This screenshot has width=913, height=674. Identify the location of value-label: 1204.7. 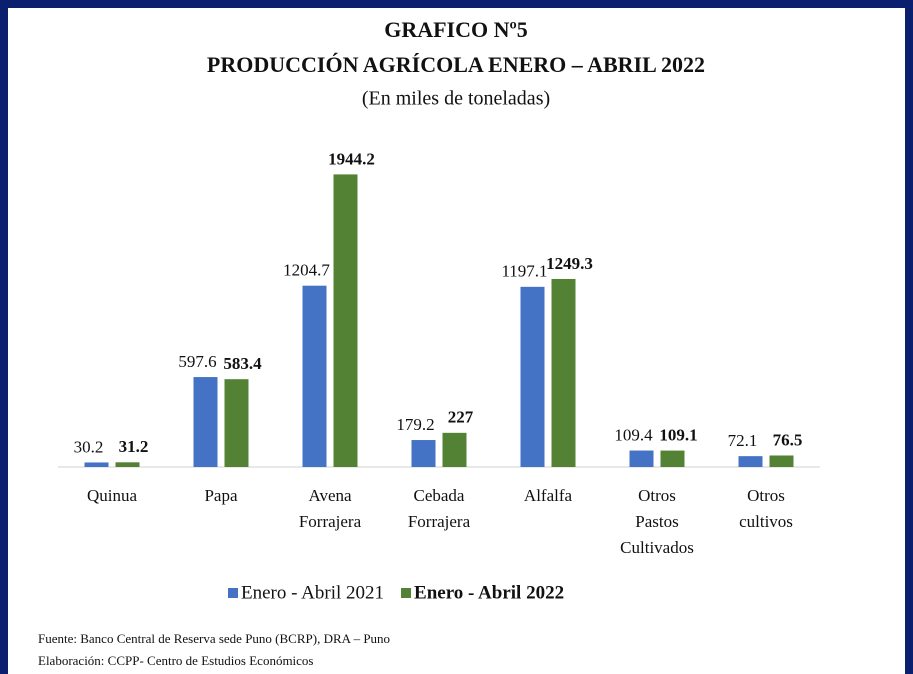
(306, 270).